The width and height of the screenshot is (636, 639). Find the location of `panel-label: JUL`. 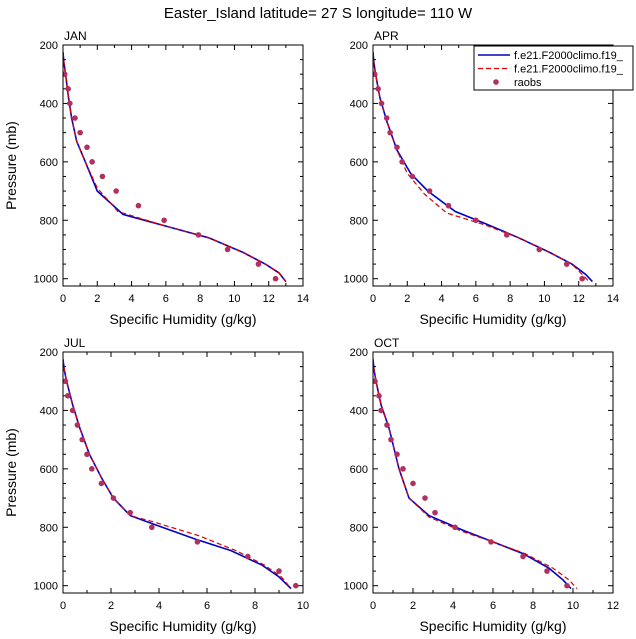

panel-label: JUL is located at coordinates (75, 343).